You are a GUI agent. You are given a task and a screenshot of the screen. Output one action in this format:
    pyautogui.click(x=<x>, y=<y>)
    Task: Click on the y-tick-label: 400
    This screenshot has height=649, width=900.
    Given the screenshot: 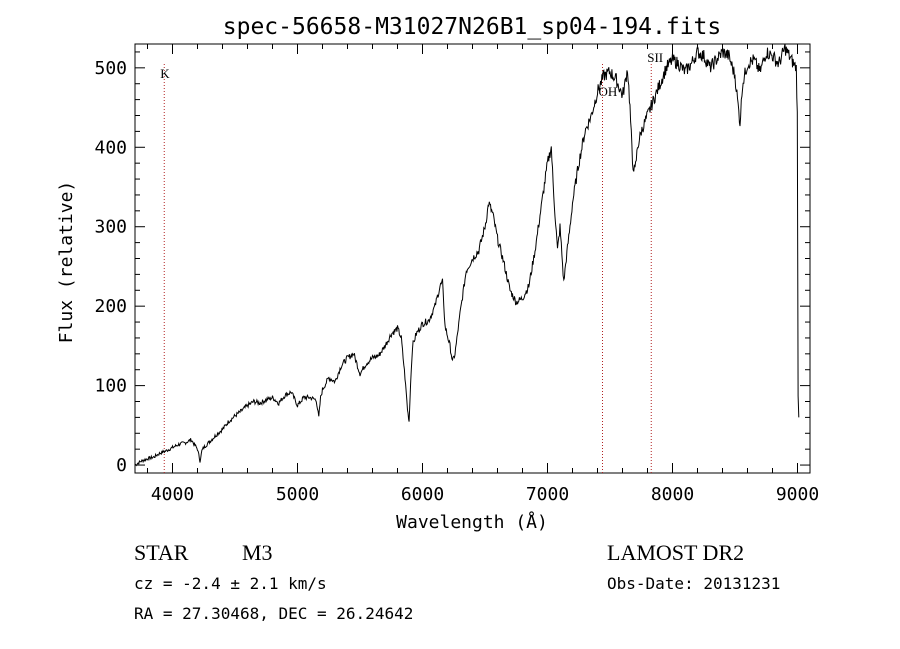 What is the action you would take?
    pyautogui.click(x=110, y=147)
    